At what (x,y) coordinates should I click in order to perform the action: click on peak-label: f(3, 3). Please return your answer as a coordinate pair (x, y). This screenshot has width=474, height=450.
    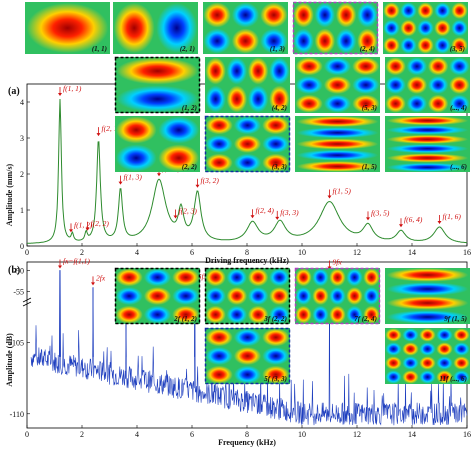
    Looking at the image, I should click on (289, 212).